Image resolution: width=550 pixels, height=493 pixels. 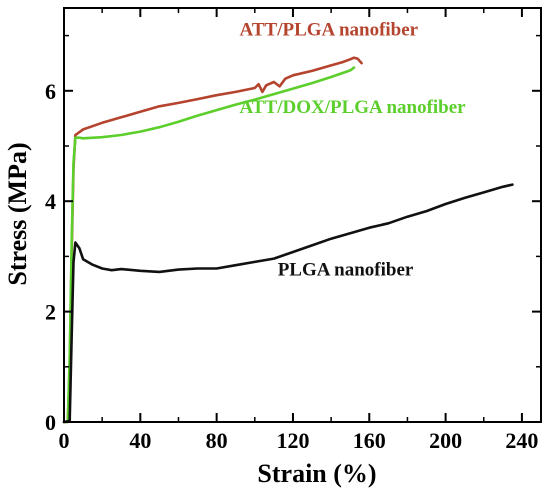 What do you see at coordinates (346, 270) in the screenshot?
I see `series-label: PLGA nanofiber` at bounding box center [346, 270].